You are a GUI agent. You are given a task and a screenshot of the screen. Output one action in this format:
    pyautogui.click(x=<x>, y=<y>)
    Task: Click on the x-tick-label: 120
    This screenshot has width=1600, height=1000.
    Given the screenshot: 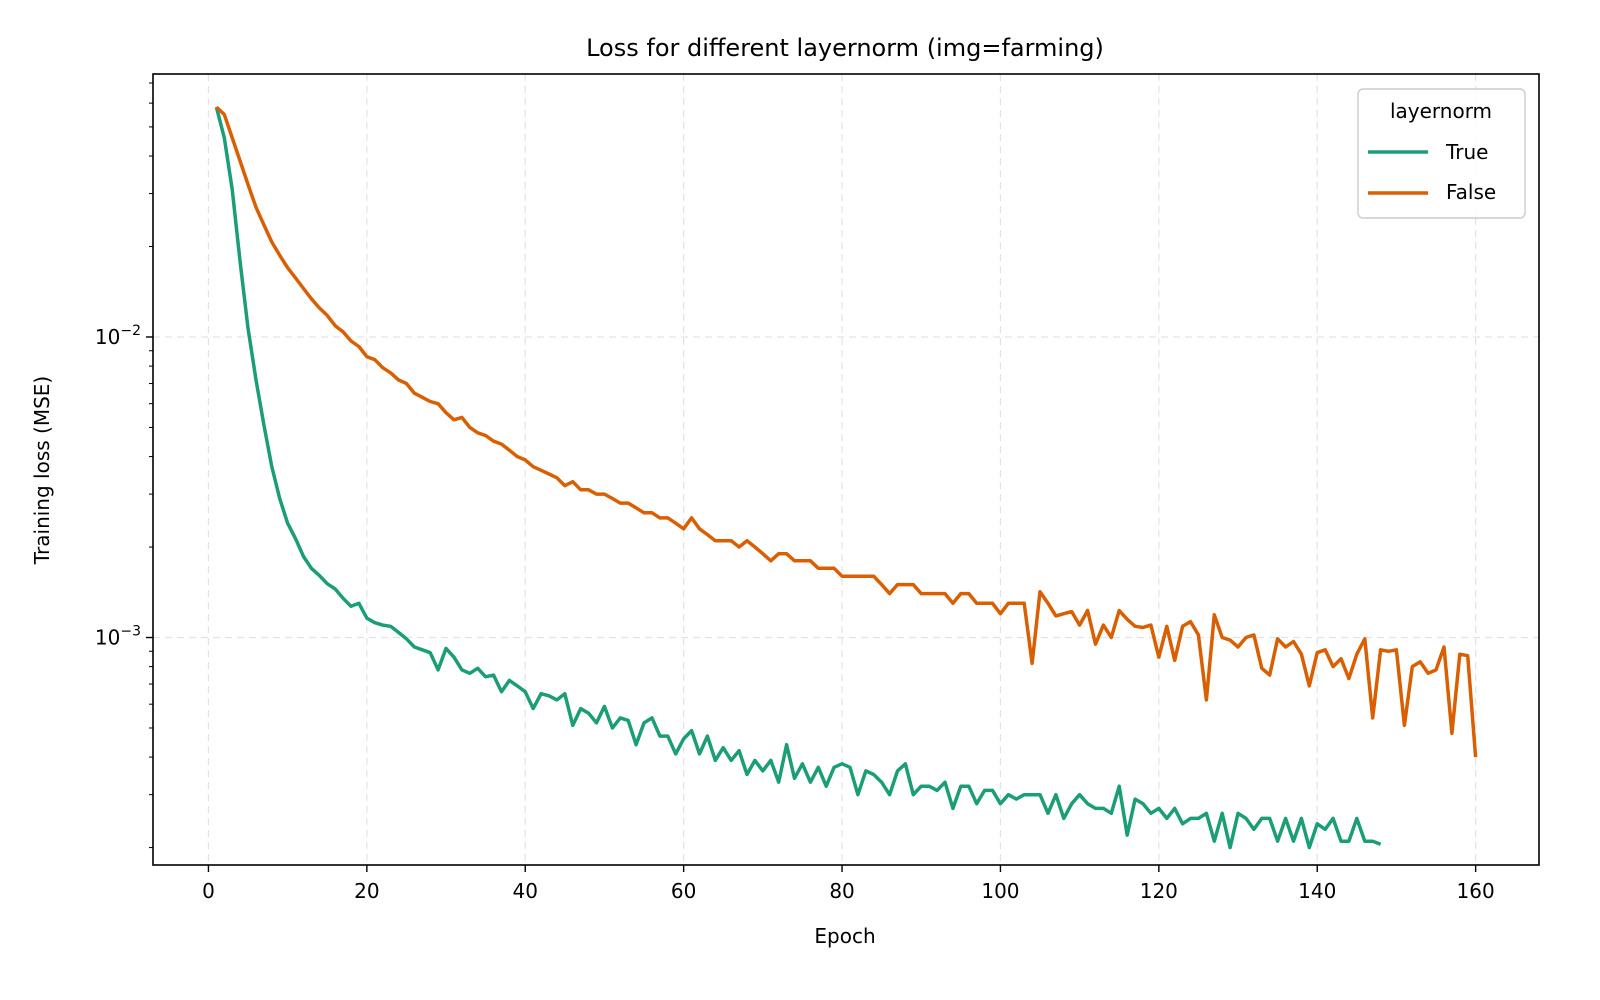 What is the action you would take?
    pyautogui.click(x=1159, y=891)
    